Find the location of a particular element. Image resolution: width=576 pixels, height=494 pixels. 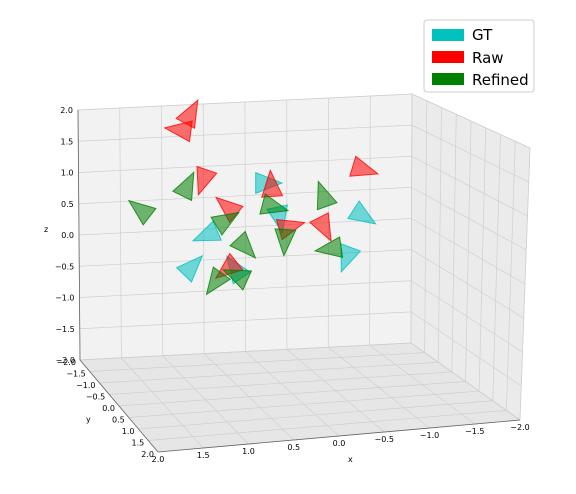

y-tick-label: −1.5 is located at coordinates (75, 374).